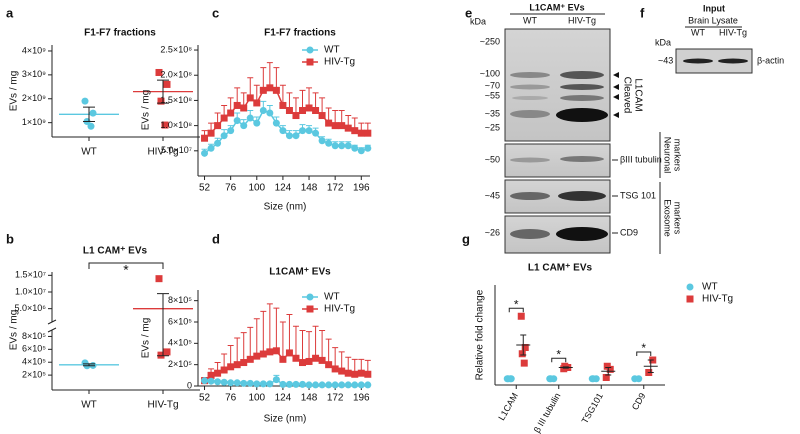 This screenshot has width=800, height=434. I want to click on band-label: βIII tubulin, so click(641, 159).